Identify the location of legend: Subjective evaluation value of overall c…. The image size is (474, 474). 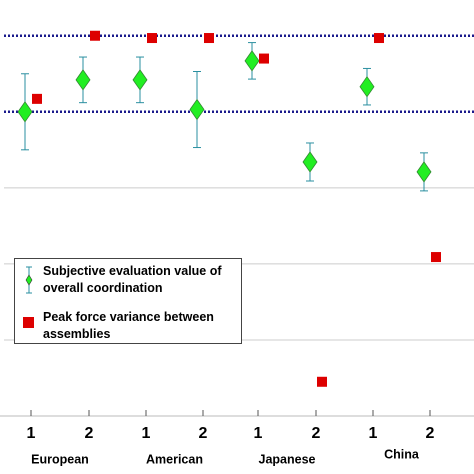
(128, 301).